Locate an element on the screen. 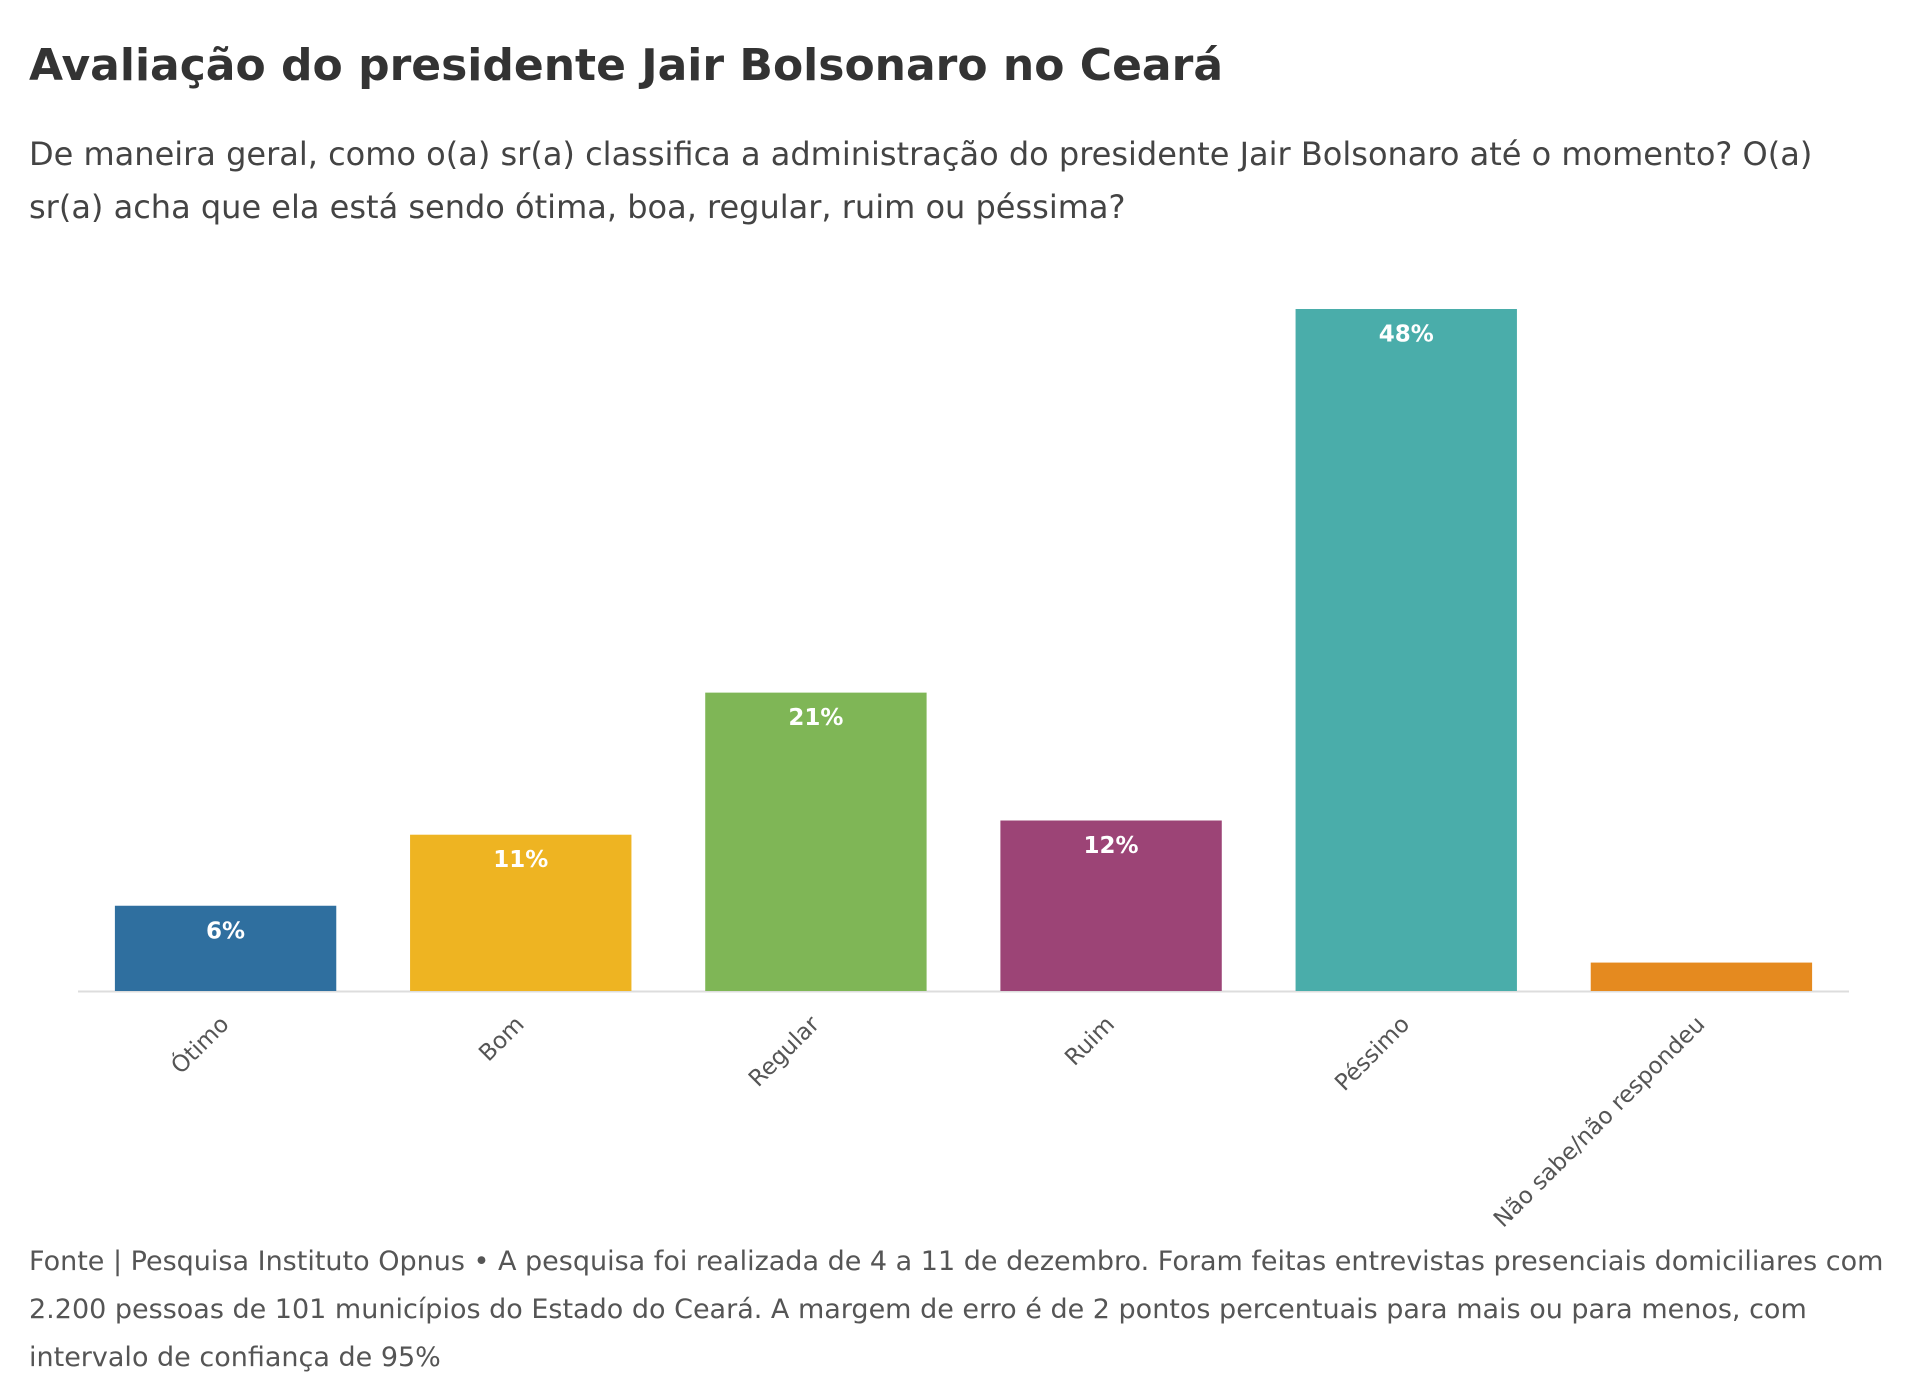  value-label: 12% is located at coordinates (1111, 846).